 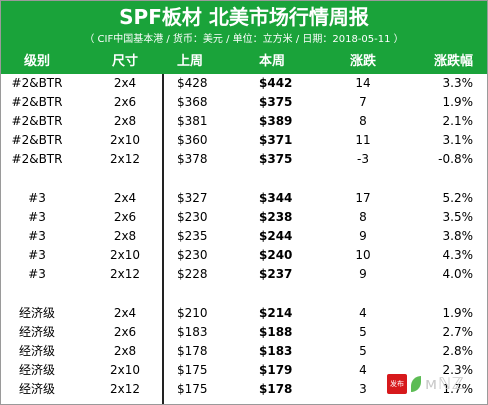 I want to click on last-week-price: $368, so click(x=192, y=102).